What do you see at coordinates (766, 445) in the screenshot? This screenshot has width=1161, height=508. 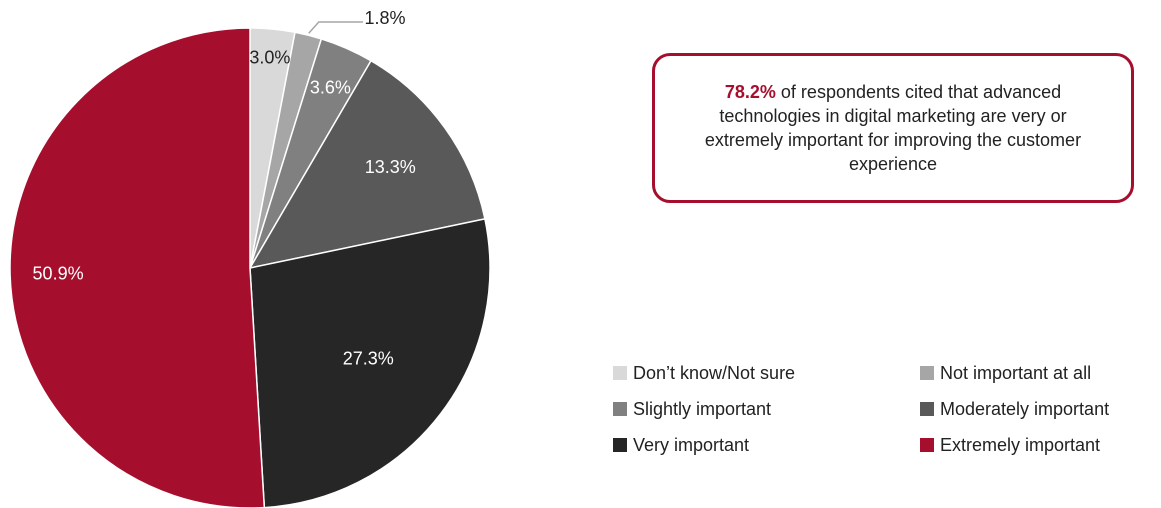 I see `legend-item-very-important: Very important` at bounding box center [766, 445].